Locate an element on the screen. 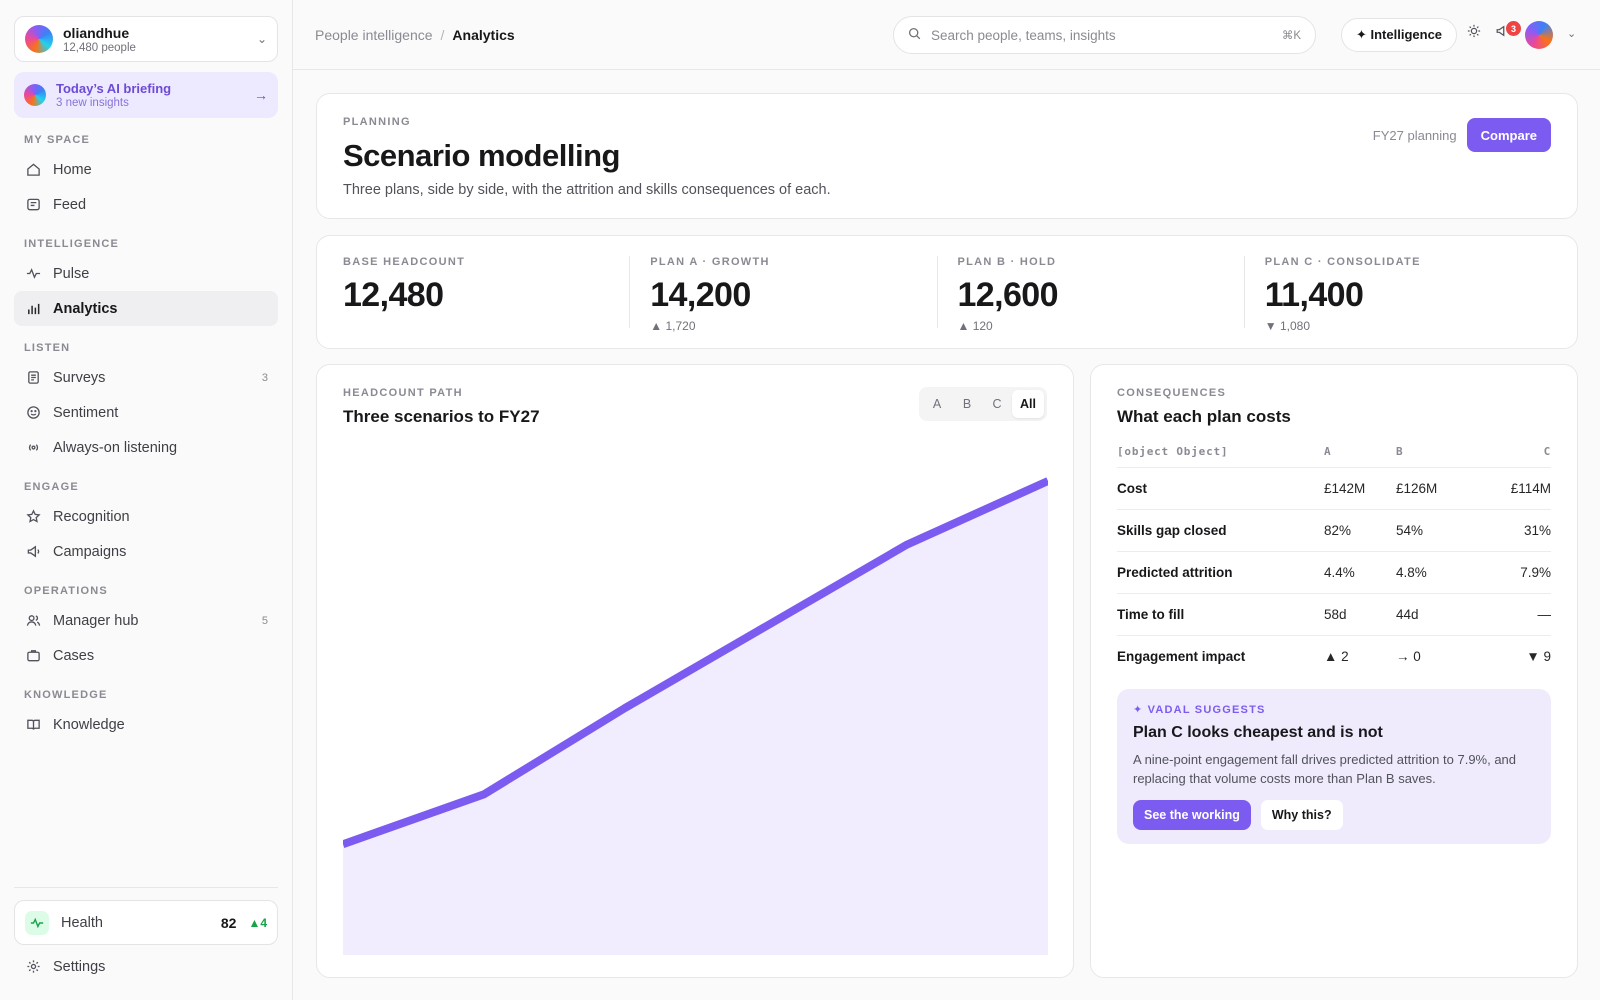 This screenshot has height=1000, width=1600. sidebar-item-settings: Settings is located at coordinates (146, 966).